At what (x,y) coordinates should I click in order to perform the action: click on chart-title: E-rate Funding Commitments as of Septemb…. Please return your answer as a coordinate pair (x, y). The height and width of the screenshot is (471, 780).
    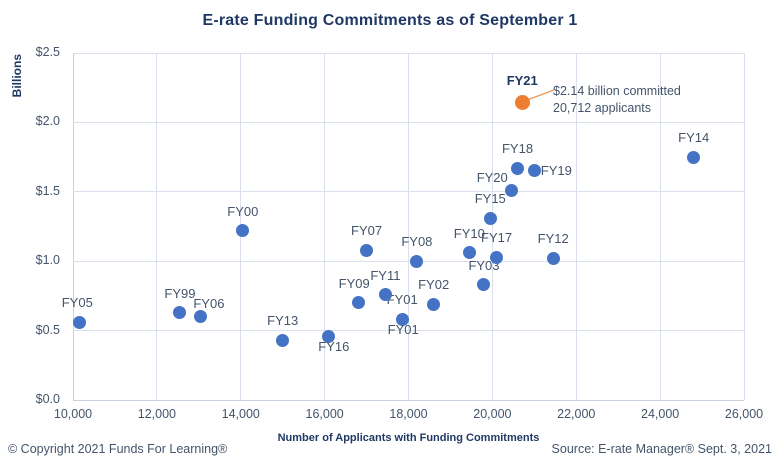
    Looking at the image, I should click on (390, 20).